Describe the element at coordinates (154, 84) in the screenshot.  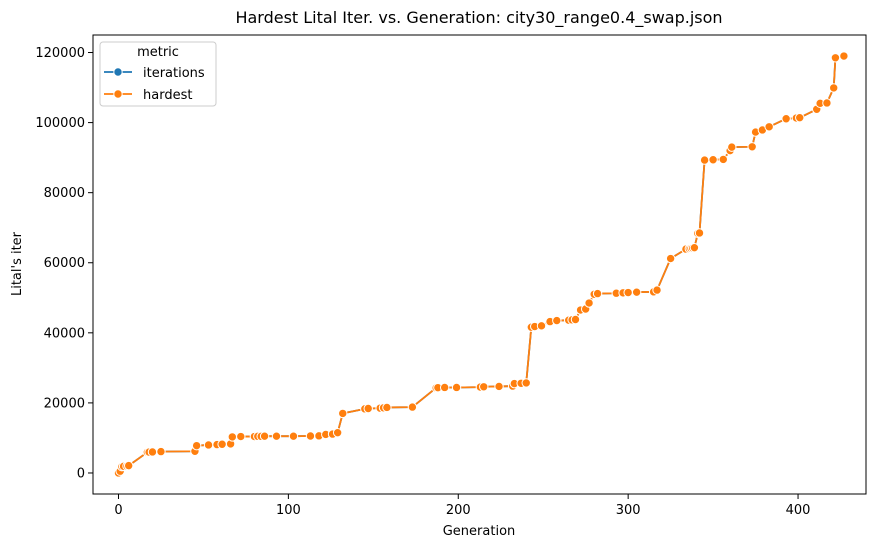
I see `legend-entries: iterations hardest` at that location.